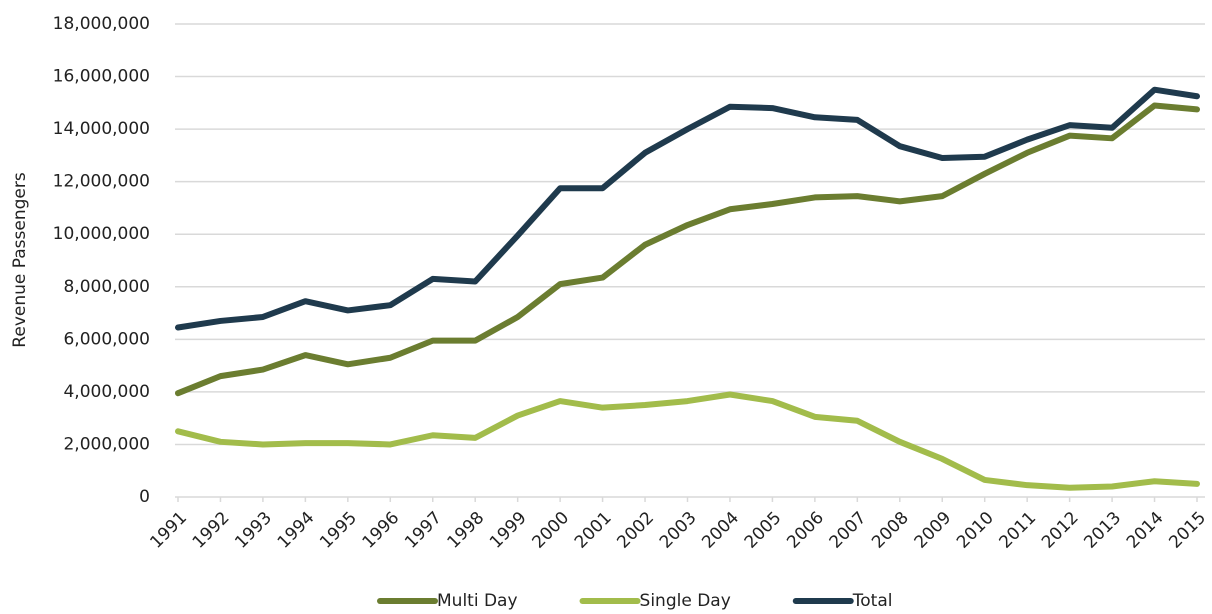 This screenshot has width=1212, height=614. I want to click on y-tick-label: 10,000,000, so click(101, 234).